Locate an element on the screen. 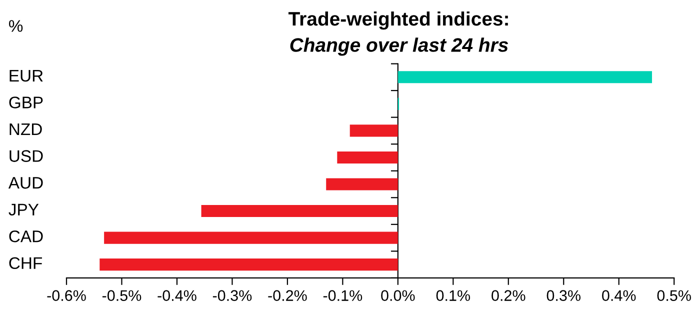  x-tick-label: -0.6% is located at coordinates (66, 295).